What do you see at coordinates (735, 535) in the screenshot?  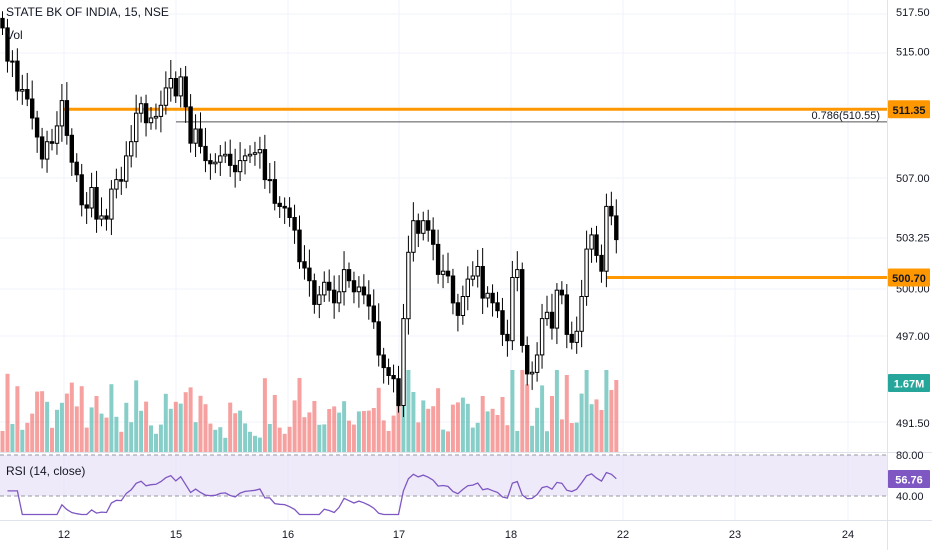 I see `time-tick-label: 23` at bounding box center [735, 535].